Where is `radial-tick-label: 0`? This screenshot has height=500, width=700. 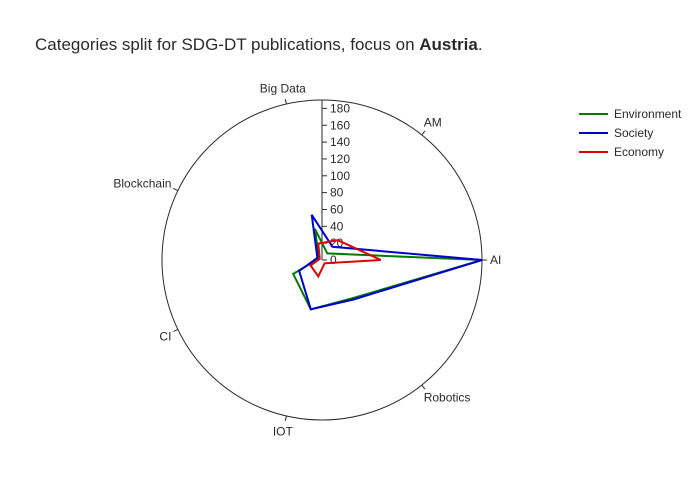
radial-tick-label: 0 is located at coordinates (333, 260).